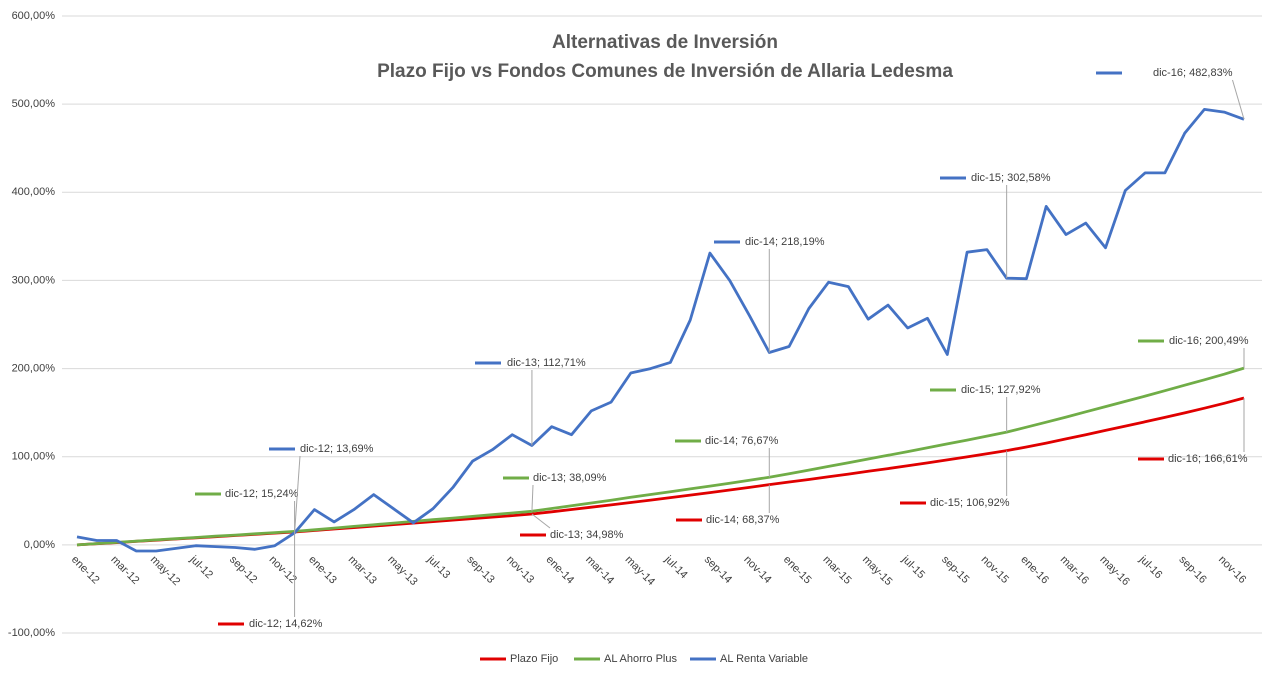  What do you see at coordinates (34, 104) in the screenshot?
I see `y-tick-label: 500,00%` at bounding box center [34, 104].